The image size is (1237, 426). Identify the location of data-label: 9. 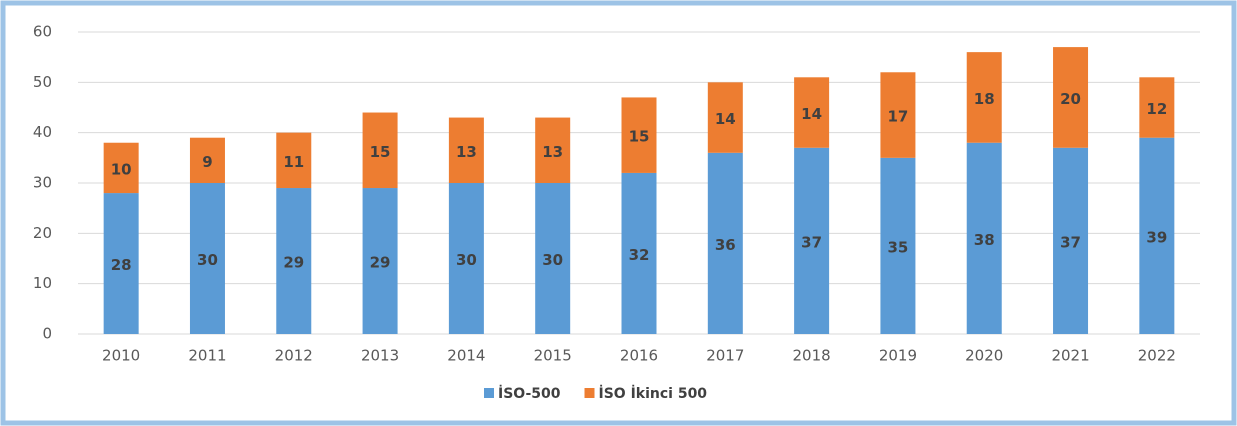
(207, 162).